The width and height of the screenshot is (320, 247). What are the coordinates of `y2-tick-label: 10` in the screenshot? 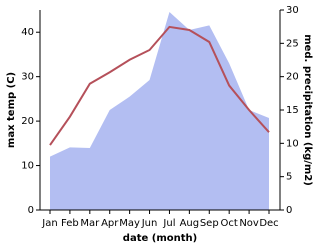 It's located at (292, 143).